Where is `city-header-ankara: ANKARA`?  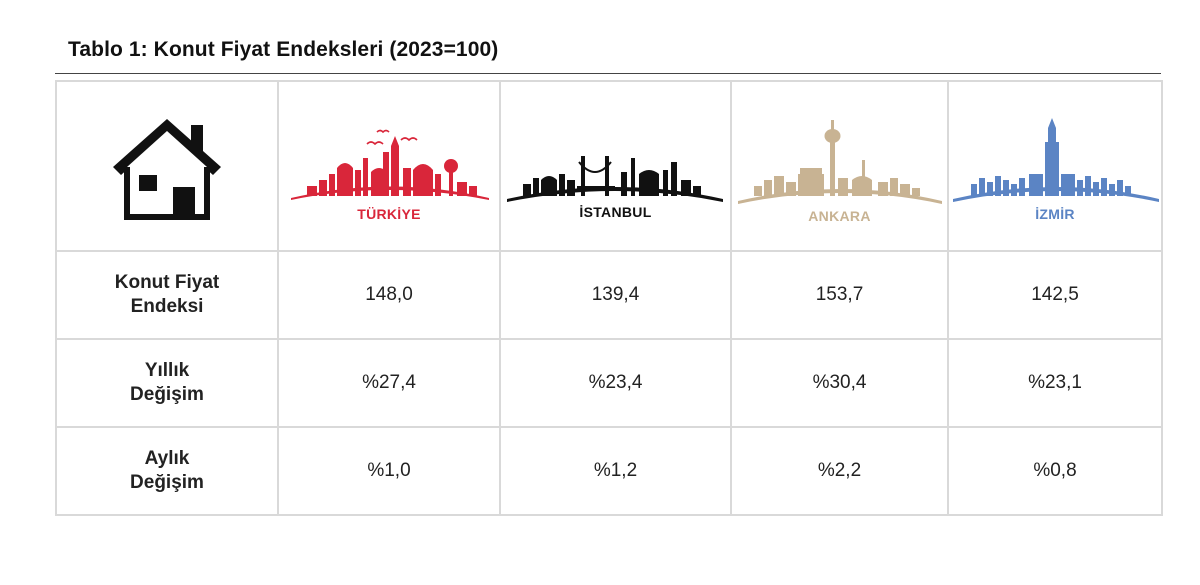
city-header-ankara: ANKARA is located at coordinates (839, 166).